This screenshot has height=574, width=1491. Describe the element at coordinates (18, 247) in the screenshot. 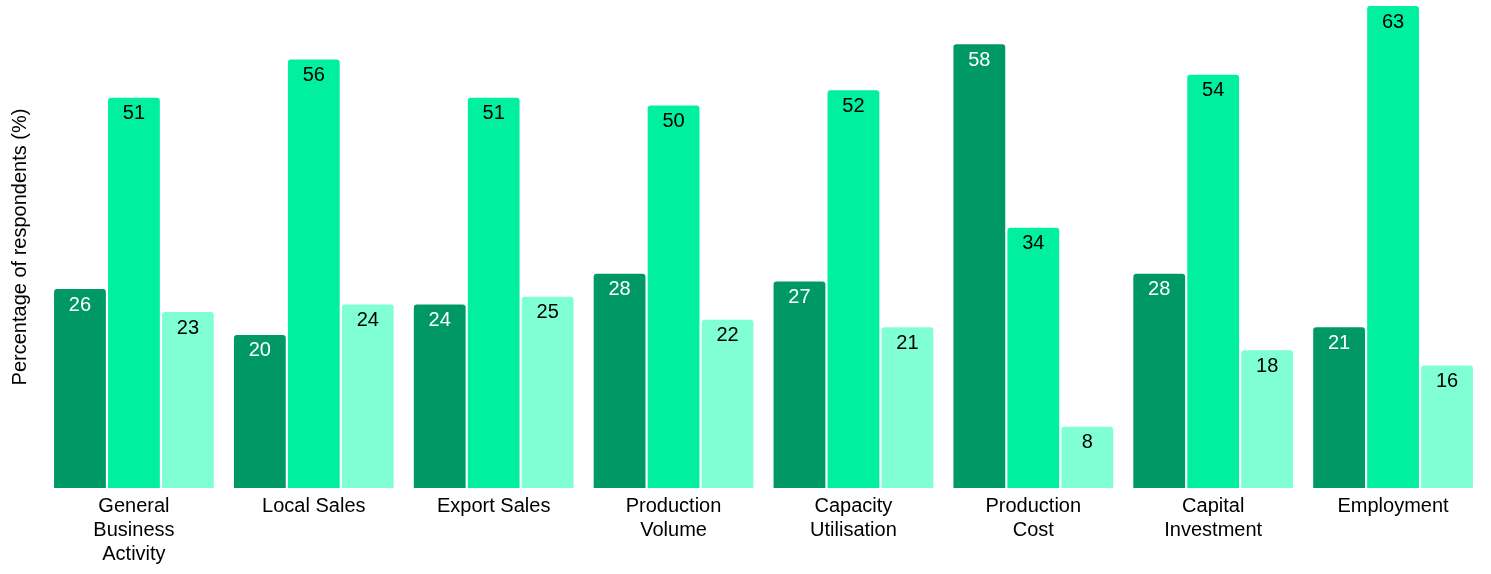

I see `y-axis-title: Percentage of respondents (%)` at that location.